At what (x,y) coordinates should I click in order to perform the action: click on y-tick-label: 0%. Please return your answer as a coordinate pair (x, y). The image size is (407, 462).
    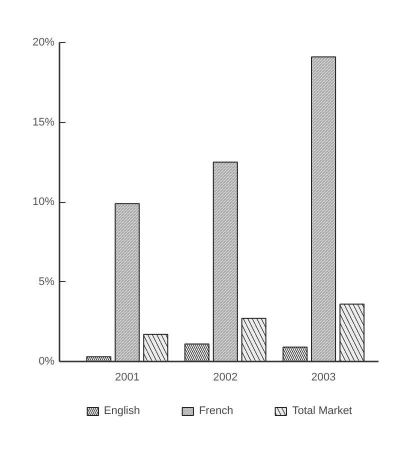
    Looking at the image, I should click on (46, 362).